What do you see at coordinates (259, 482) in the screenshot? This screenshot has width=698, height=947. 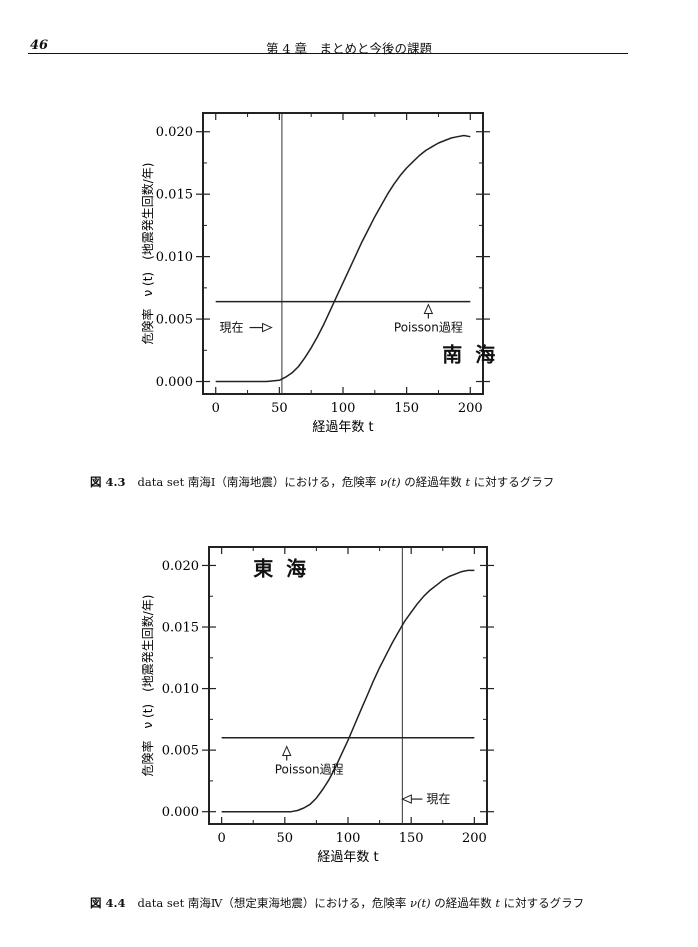 I see `caption-text: data set 南海Ⅰ（南海地震）における，危険率` at bounding box center [259, 482].